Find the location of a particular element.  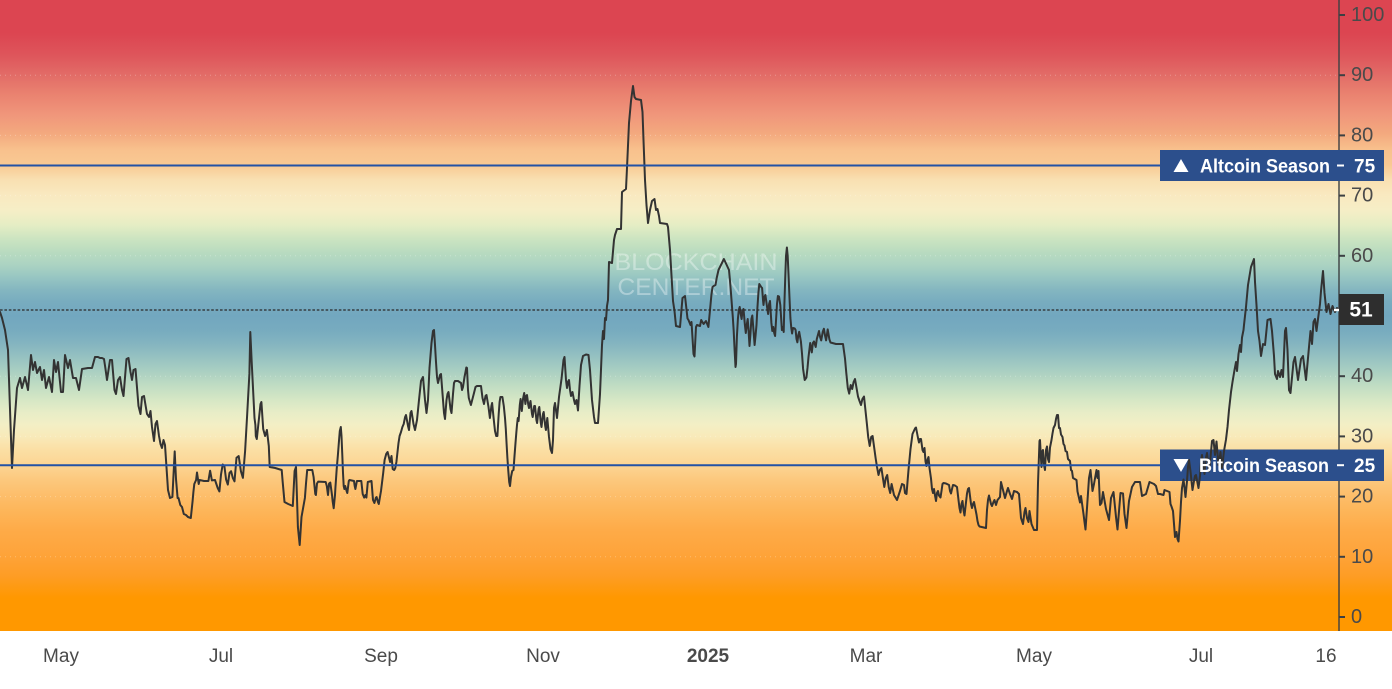

svg-text: 40 is located at coordinates (1362, 376).